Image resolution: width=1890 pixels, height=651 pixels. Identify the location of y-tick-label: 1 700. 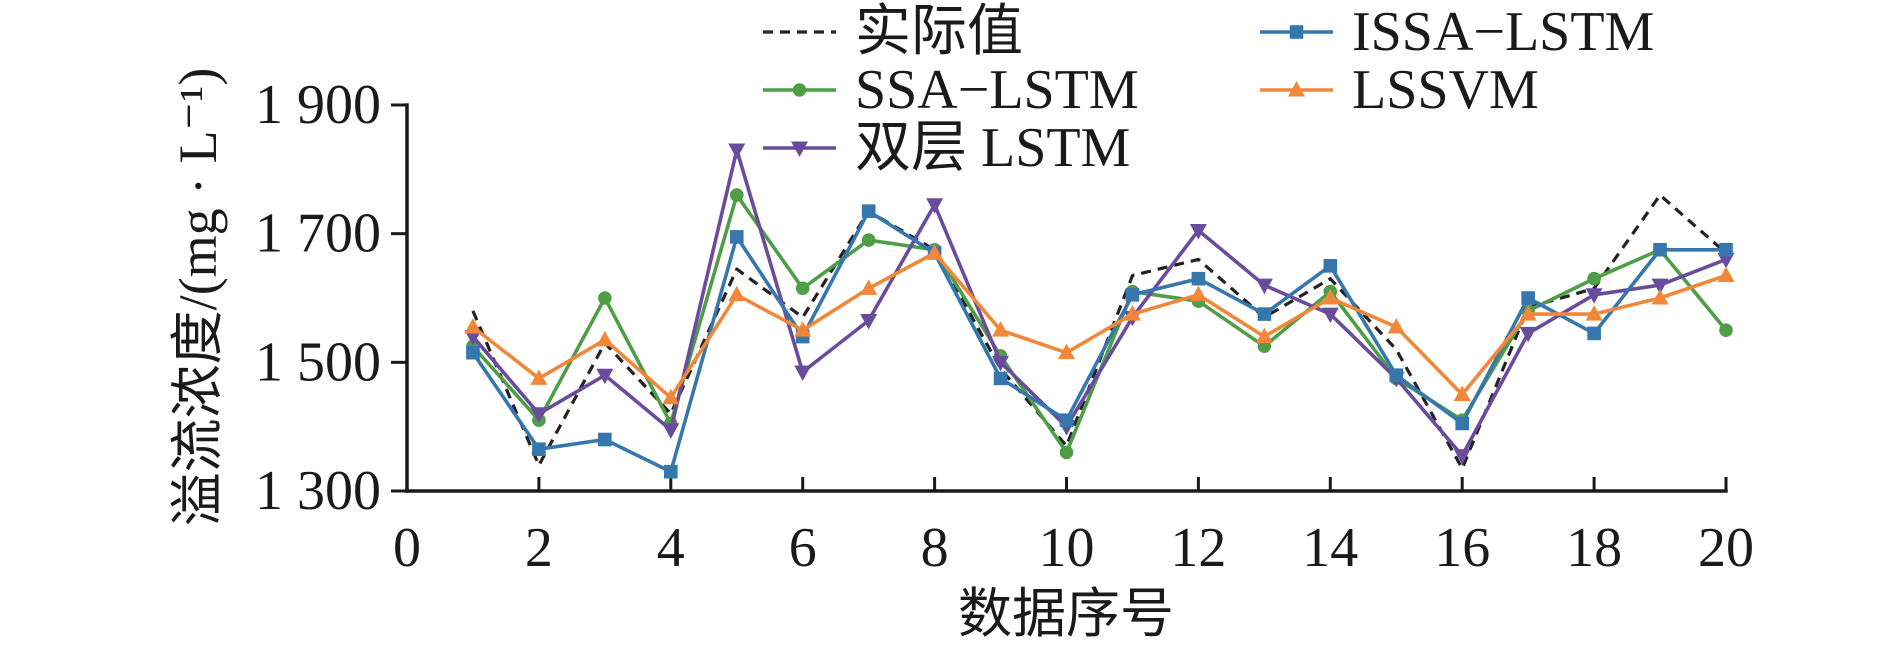
(318, 234).